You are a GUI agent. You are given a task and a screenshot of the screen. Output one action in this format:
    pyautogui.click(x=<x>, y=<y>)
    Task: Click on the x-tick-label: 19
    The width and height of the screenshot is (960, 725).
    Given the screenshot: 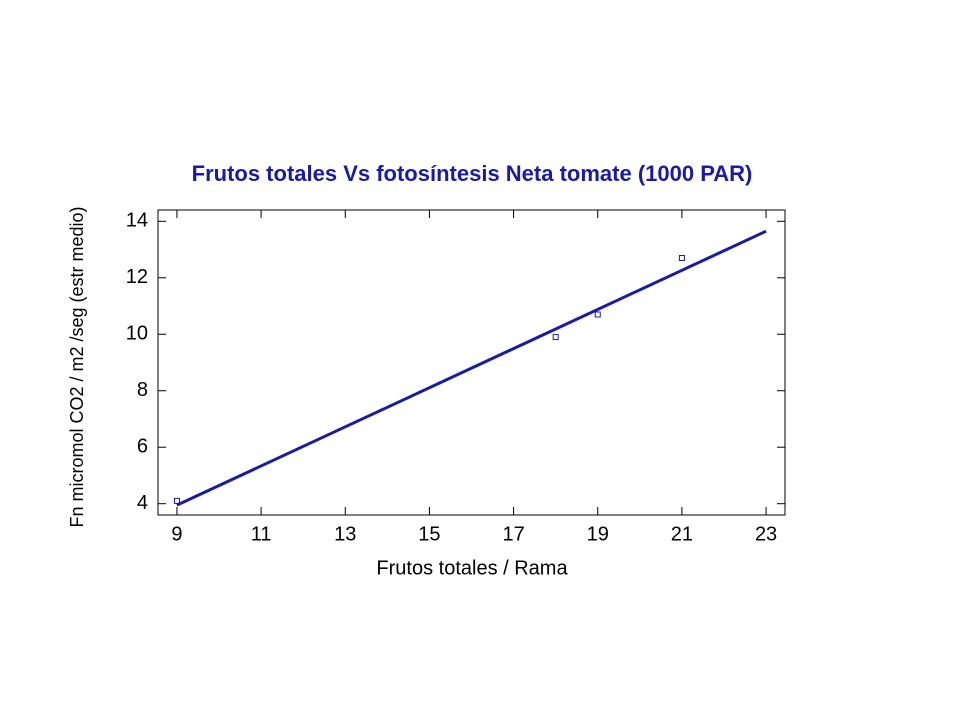 What is the action you would take?
    pyautogui.click(x=598, y=534)
    